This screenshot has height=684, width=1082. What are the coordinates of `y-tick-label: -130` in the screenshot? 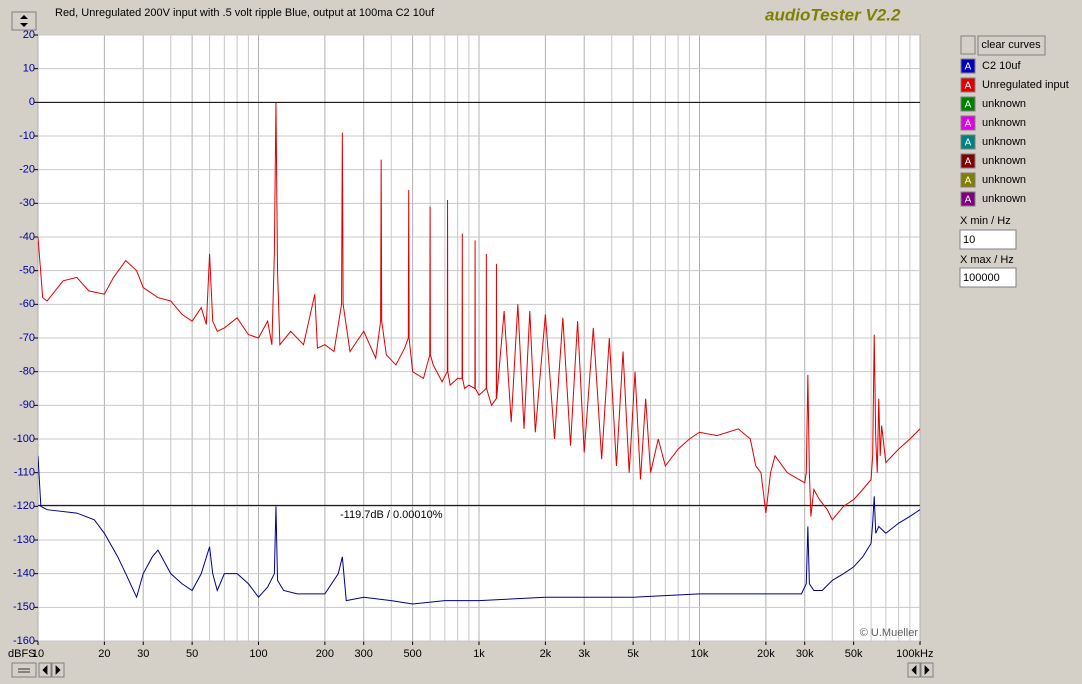 It's located at (24, 540).